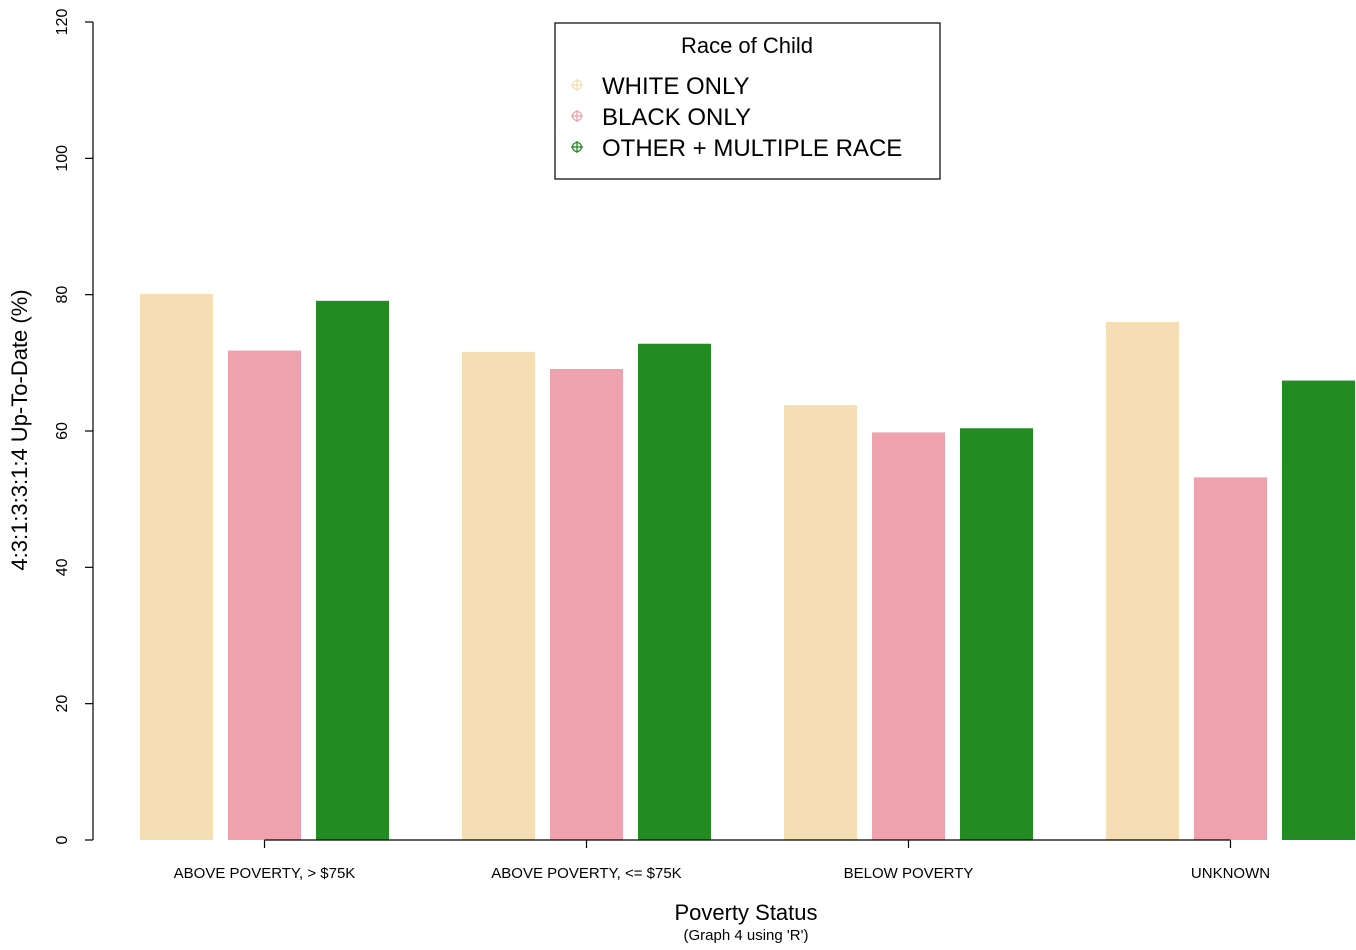 Image resolution: width=1356 pixels, height=950 pixels. Describe the element at coordinates (745, 912) in the screenshot. I see `x-axis-title: Poverty Status` at that location.